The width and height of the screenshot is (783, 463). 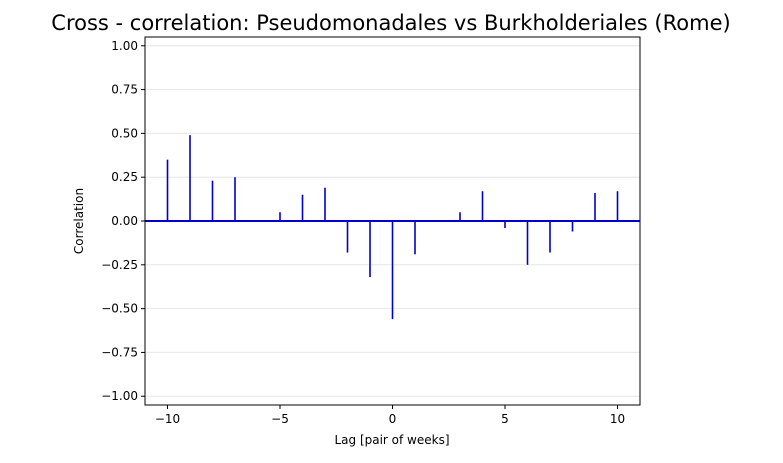 I want to click on y-tick-label: −0.50, so click(x=119, y=309).